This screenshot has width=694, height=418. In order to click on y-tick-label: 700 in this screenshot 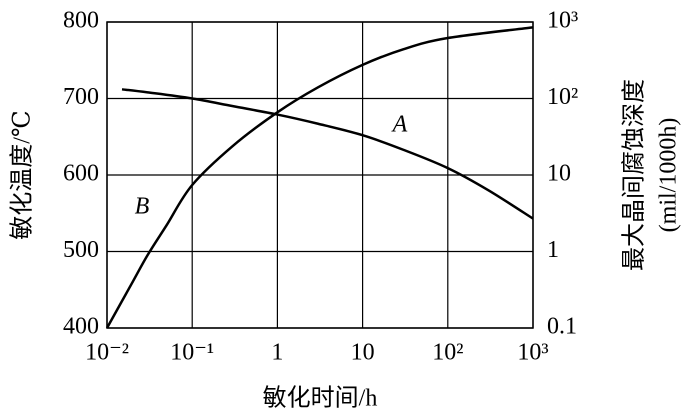, I will do `click(81, 97)`.